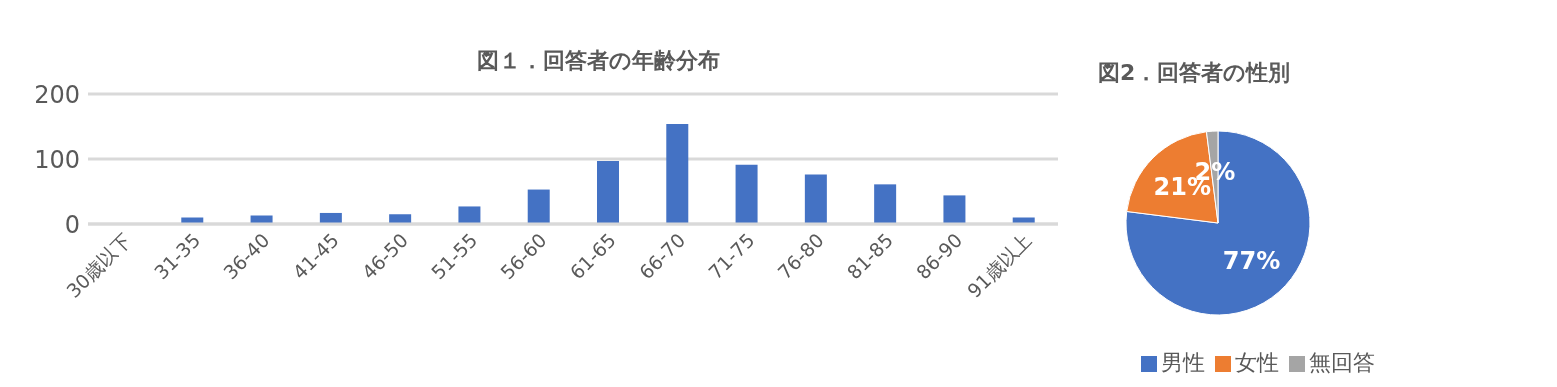 The image size is (1557, 387). I want to click on y-tick-label: 100, so click(57, 159).